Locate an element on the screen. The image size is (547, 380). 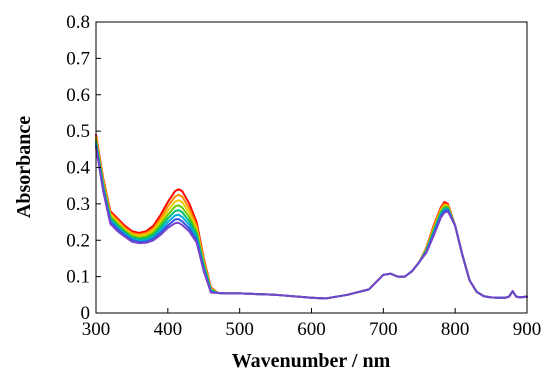
x-tick-label: 300 is located at coordinates (96, 329).